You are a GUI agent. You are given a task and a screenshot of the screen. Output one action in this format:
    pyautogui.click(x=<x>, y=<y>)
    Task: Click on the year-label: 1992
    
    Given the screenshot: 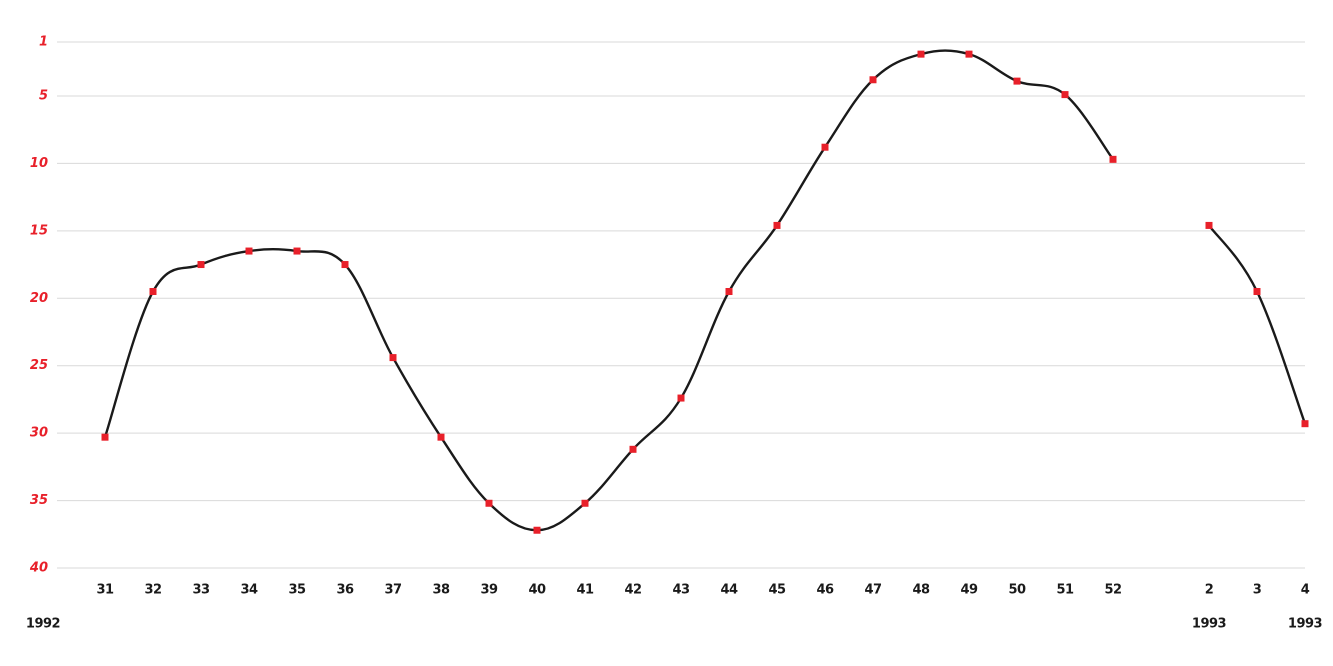 What is the action you would take?
    pyautogui.click(x=43, y=624)
    